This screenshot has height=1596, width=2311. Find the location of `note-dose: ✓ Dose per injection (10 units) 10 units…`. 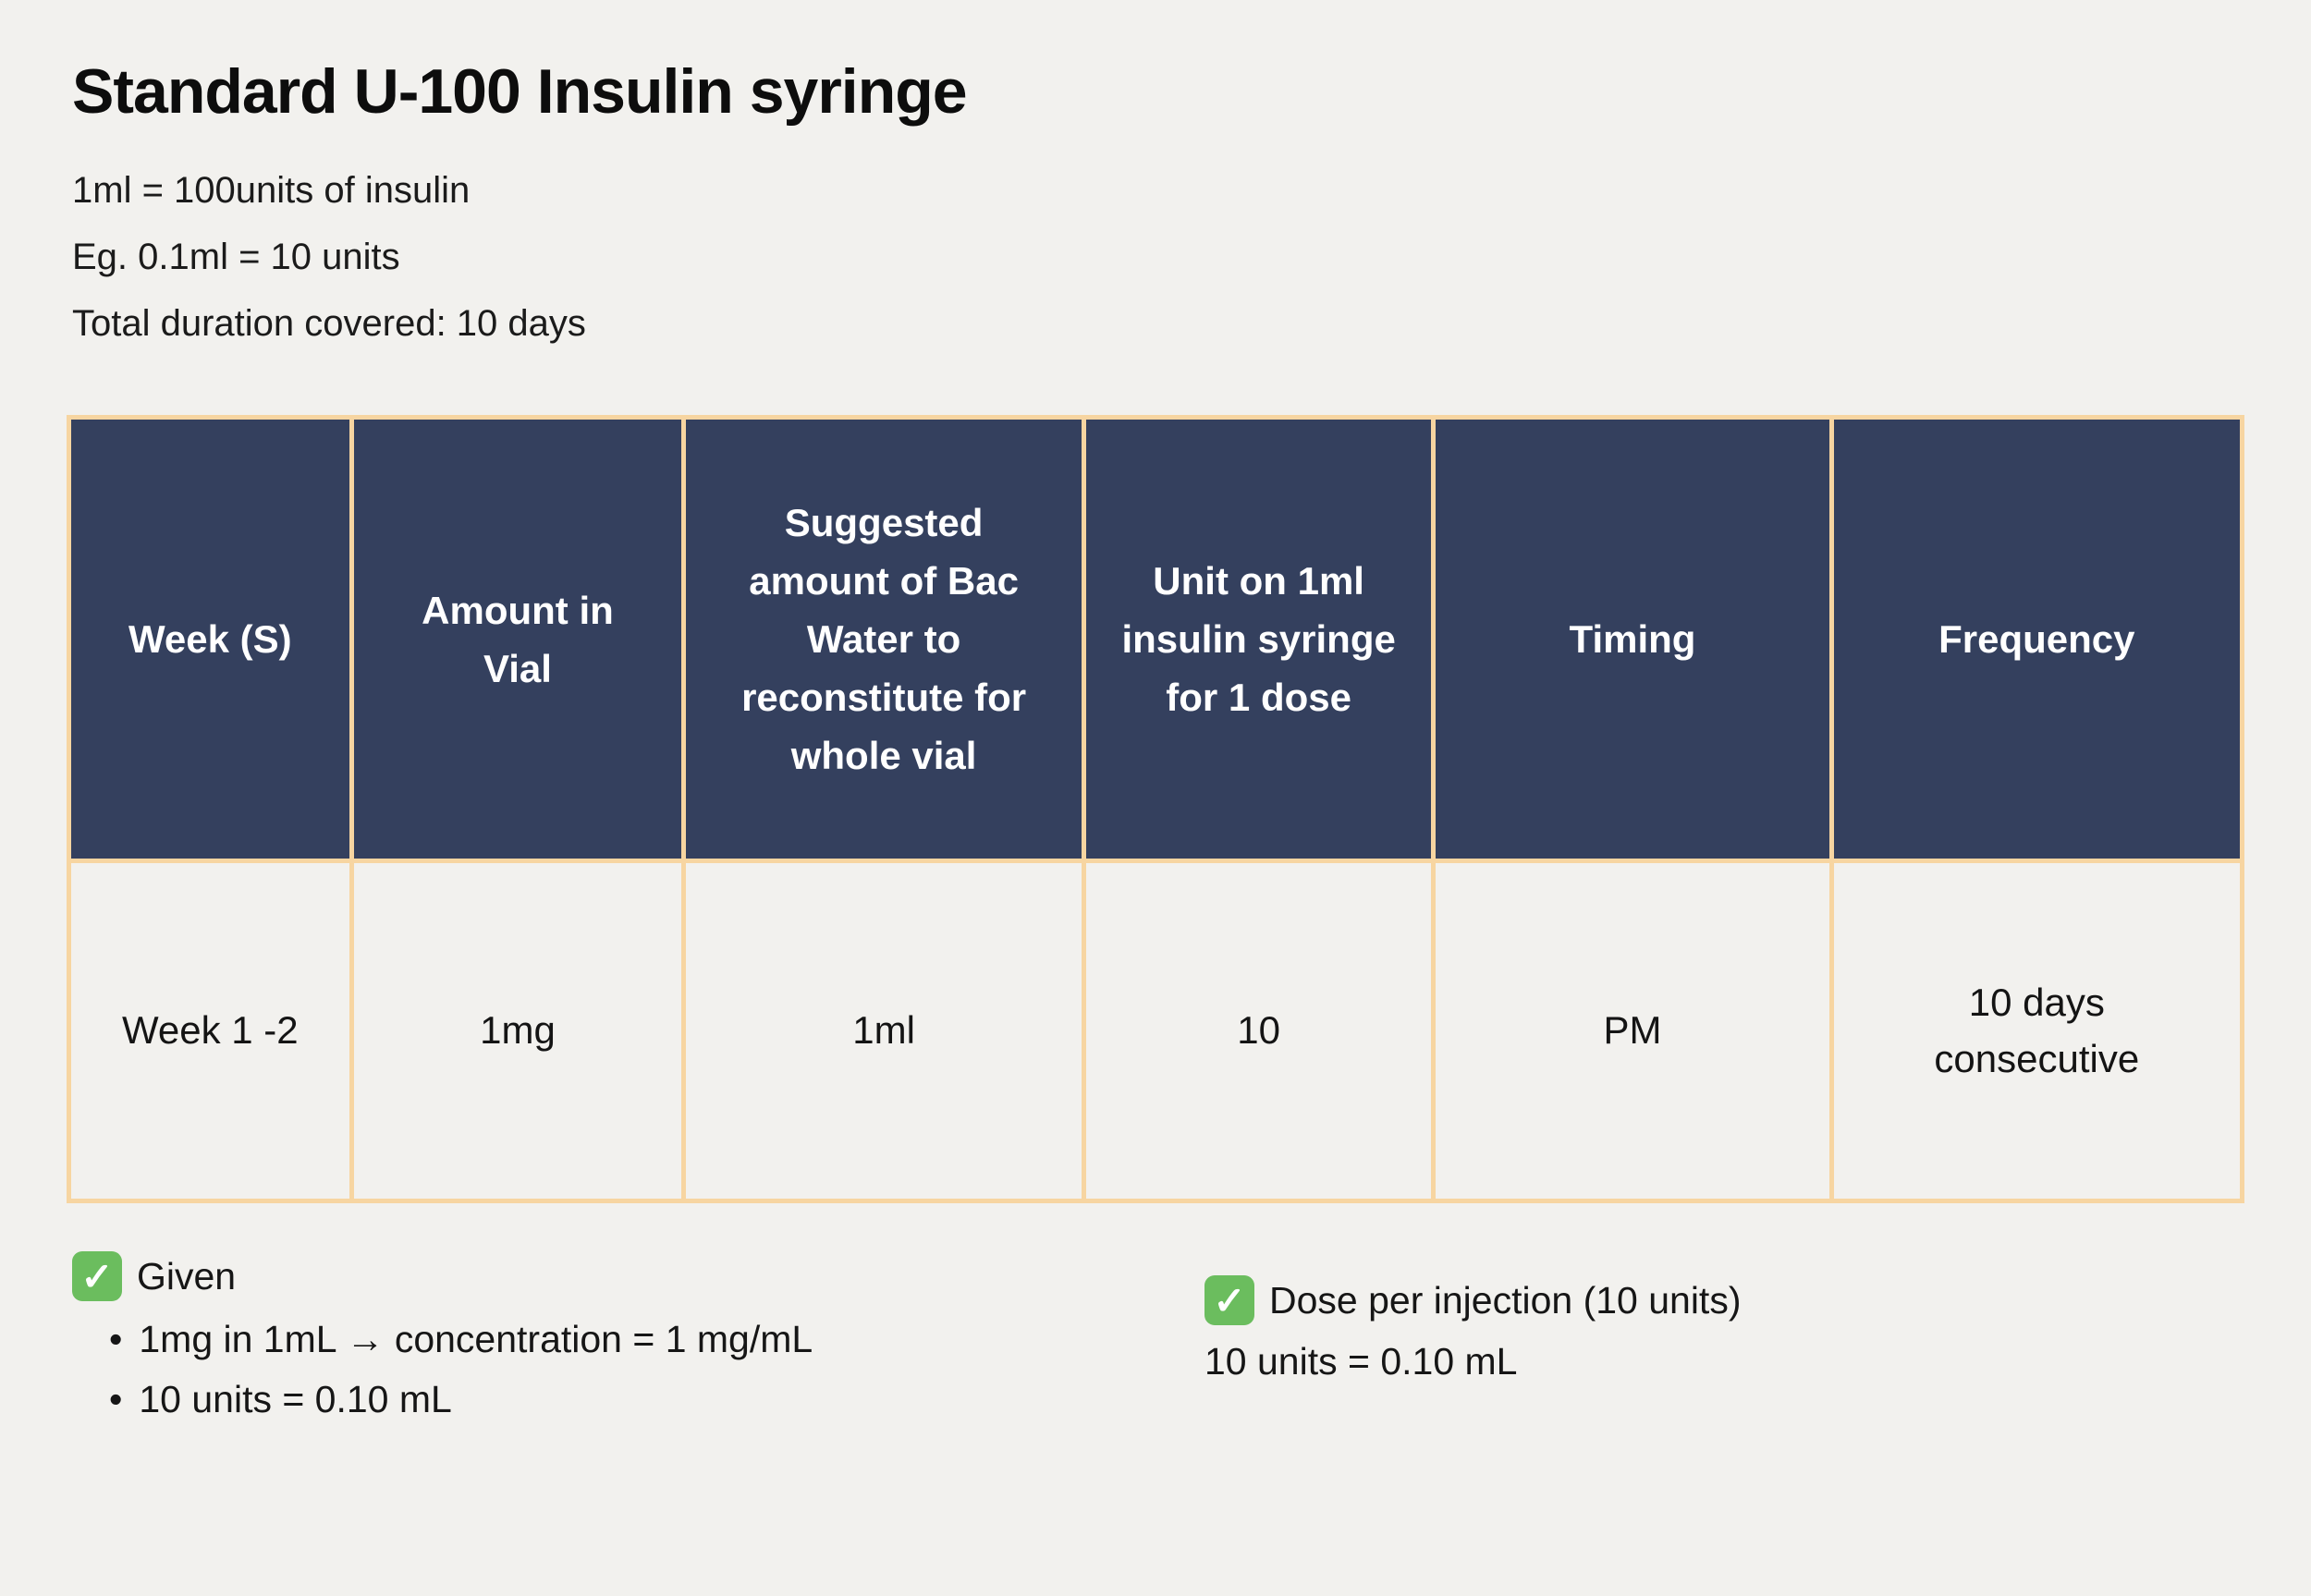

note-dose: ✓ Dose per injection (10 units) 10 units… is located at coordinates (1472, 1329).